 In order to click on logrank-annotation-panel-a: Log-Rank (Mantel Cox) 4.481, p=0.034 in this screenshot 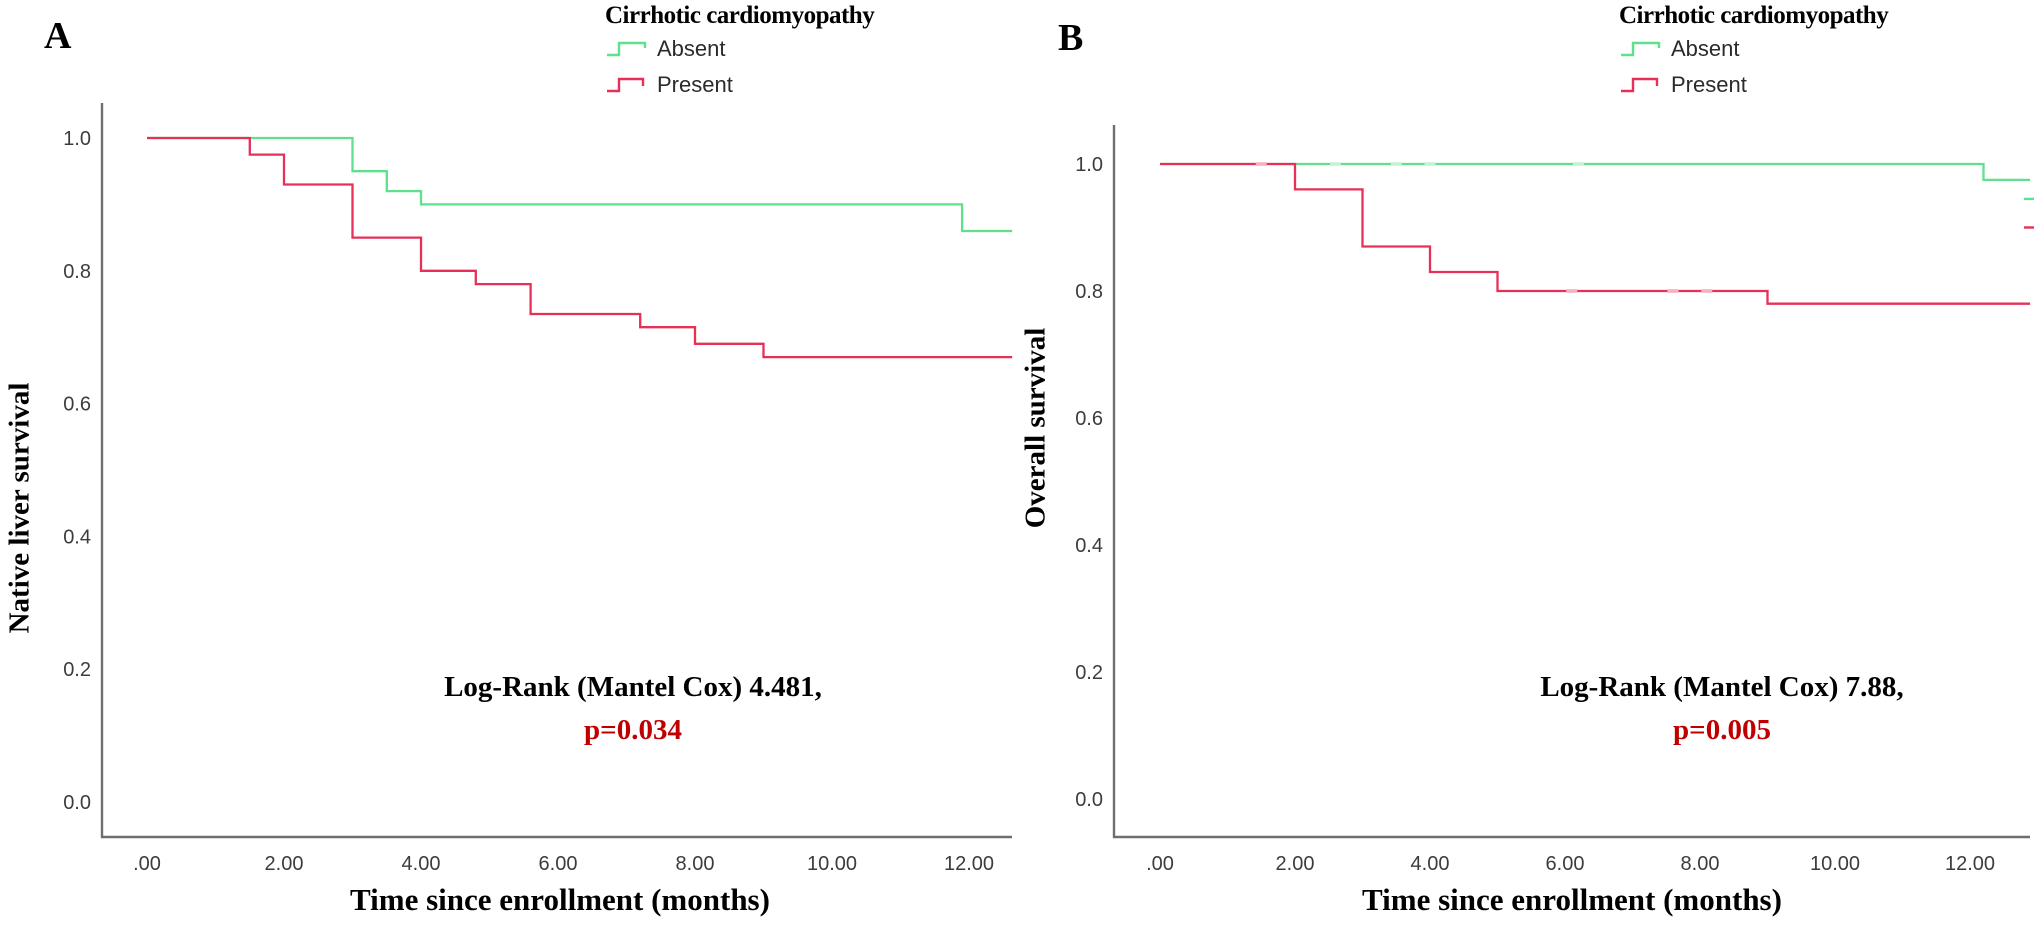, I will do `click(633, 709)`.